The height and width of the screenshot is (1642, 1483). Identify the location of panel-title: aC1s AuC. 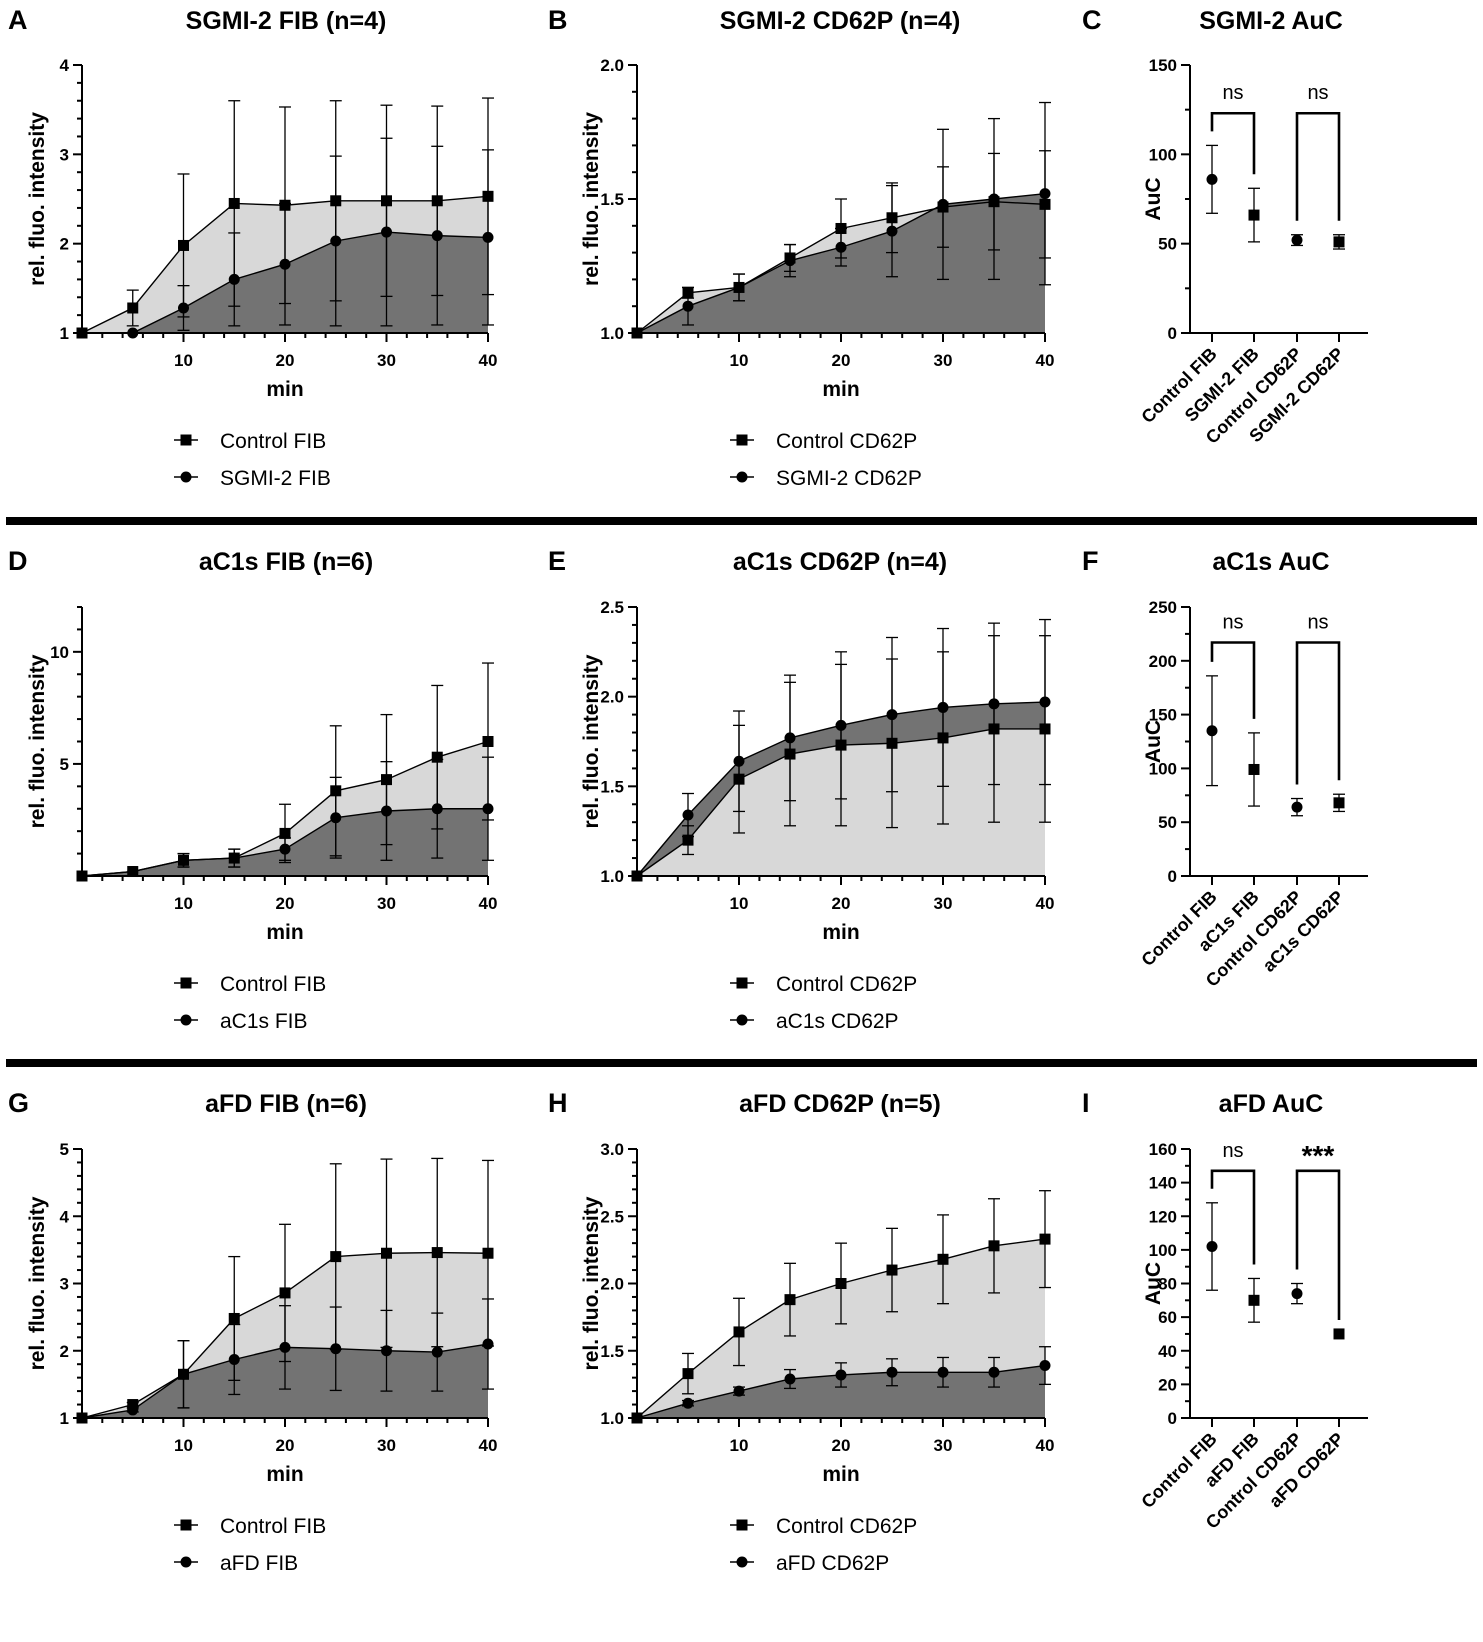
(1270, 562).